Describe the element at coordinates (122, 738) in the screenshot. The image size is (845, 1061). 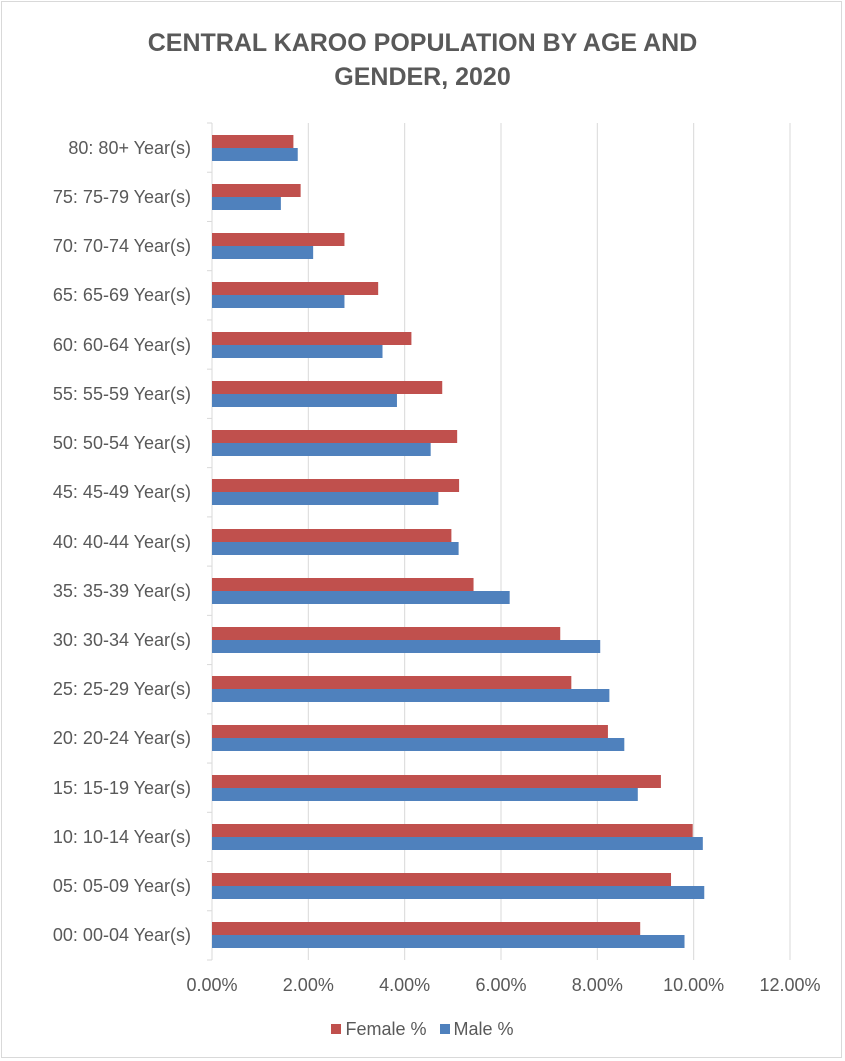
I see `y-category-label: 20: 20-24 Year(s)` at that location.